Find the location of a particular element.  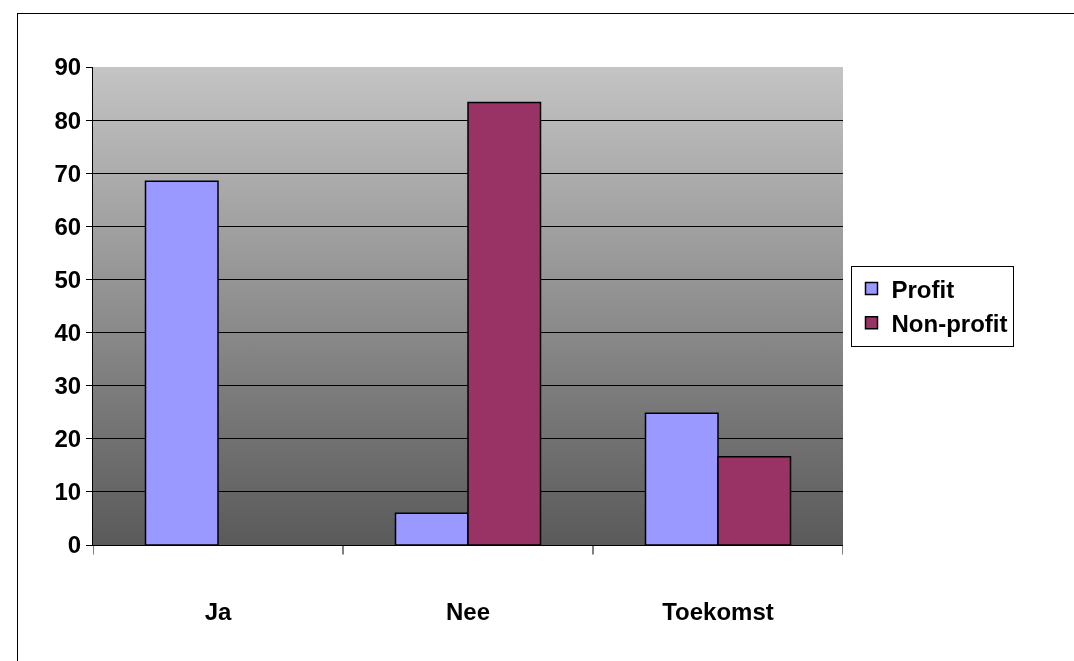

x-tick-label: Toekomst is located at coordinates (718, 611).